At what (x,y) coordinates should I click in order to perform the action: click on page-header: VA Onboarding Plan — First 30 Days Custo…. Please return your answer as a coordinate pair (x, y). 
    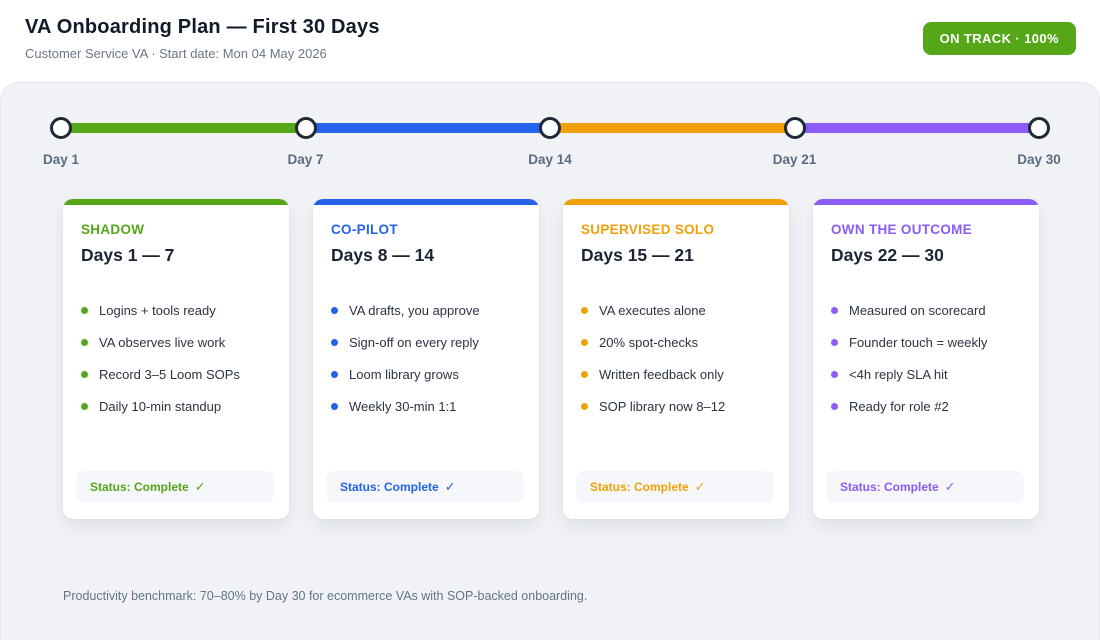
    Looking at the image, I should click on (550, 41).